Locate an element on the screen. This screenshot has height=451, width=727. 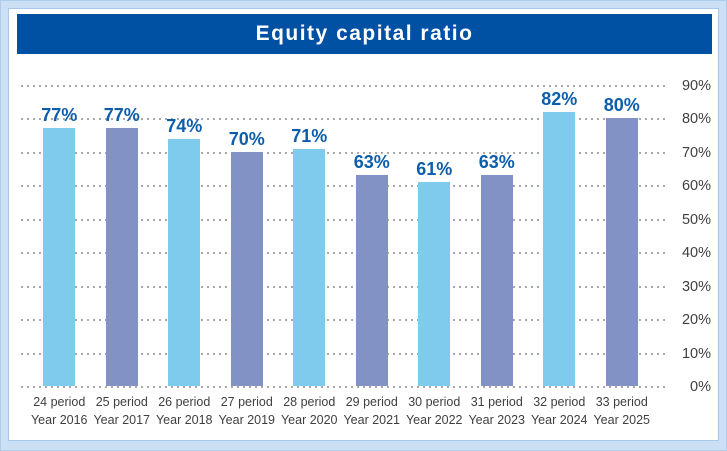
x-axis-category-label: 32 period Year 2024 is located at coordinates (559, 411).